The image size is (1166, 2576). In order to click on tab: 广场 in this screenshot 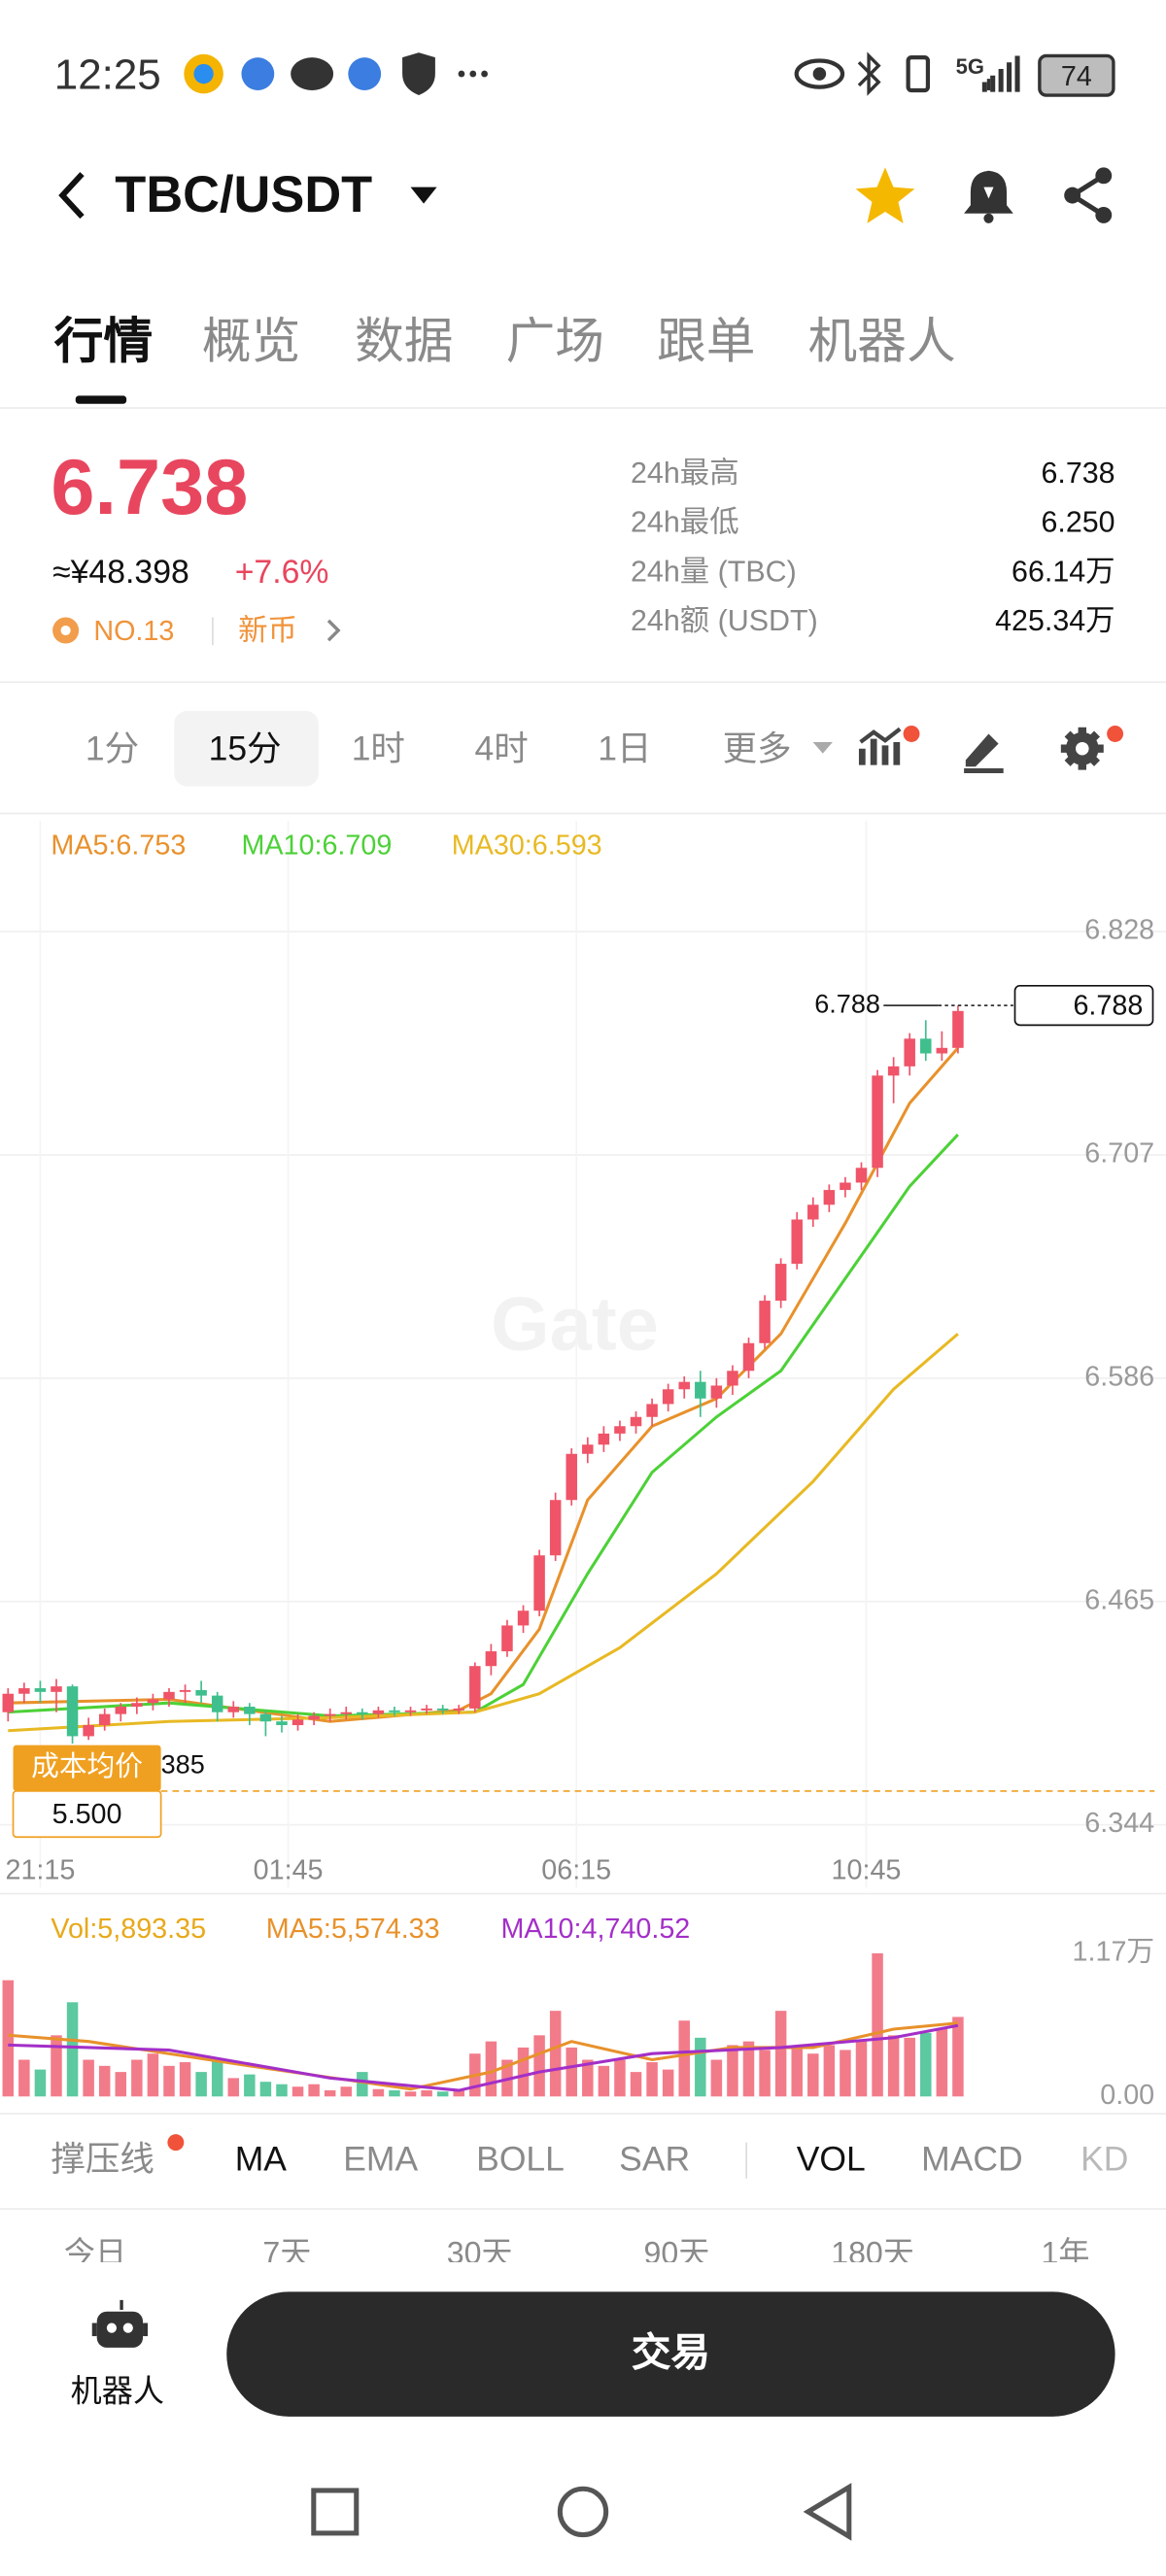, I will do `click(554, 342)`.